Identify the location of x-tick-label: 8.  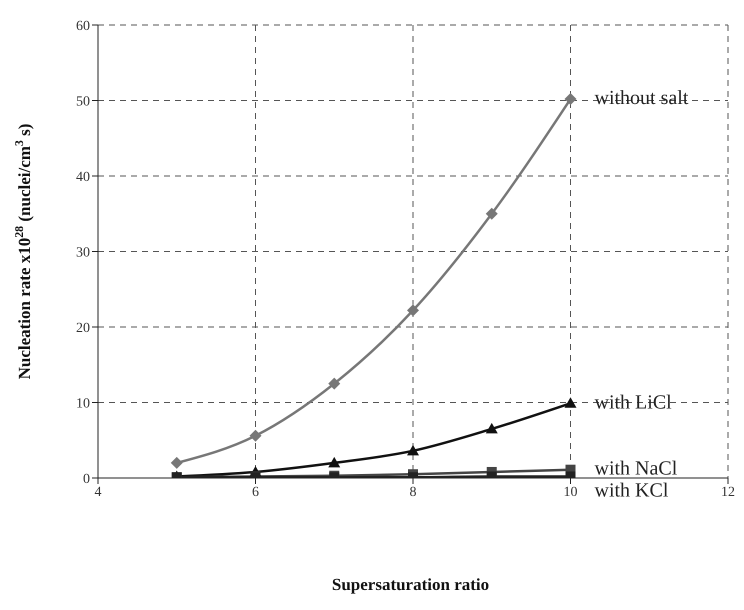
(413, 492).